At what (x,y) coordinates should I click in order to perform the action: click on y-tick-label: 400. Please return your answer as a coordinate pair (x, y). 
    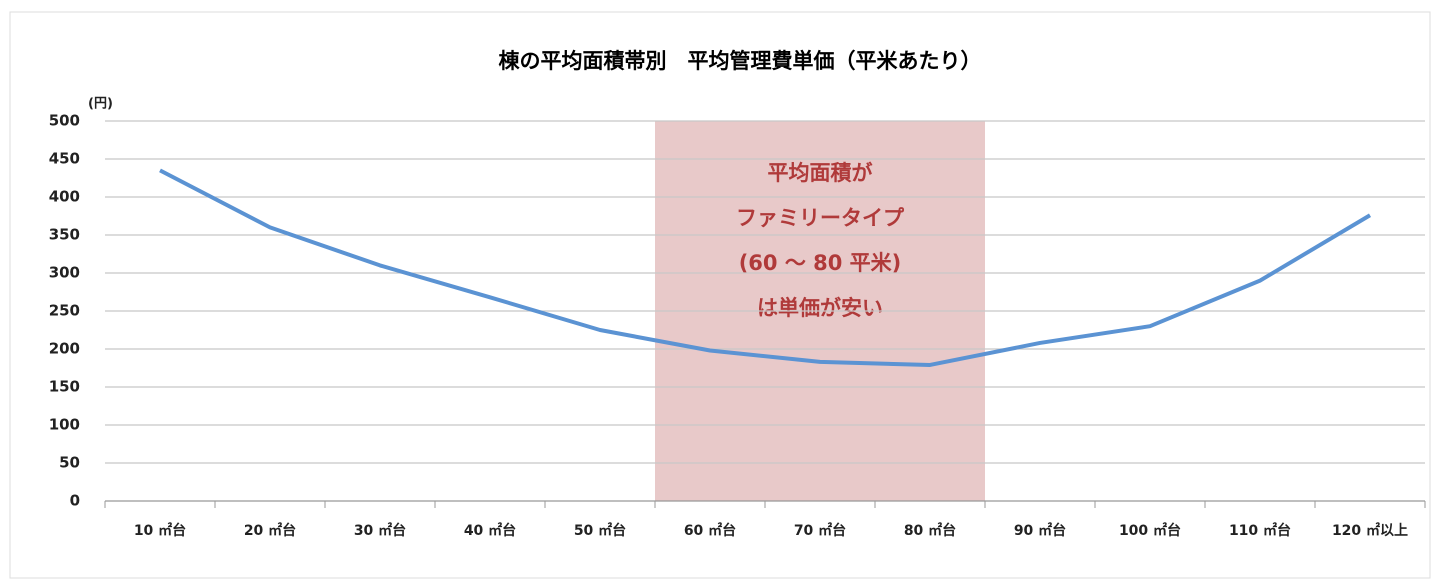
    Looking at the image, I should click on (64, 197).